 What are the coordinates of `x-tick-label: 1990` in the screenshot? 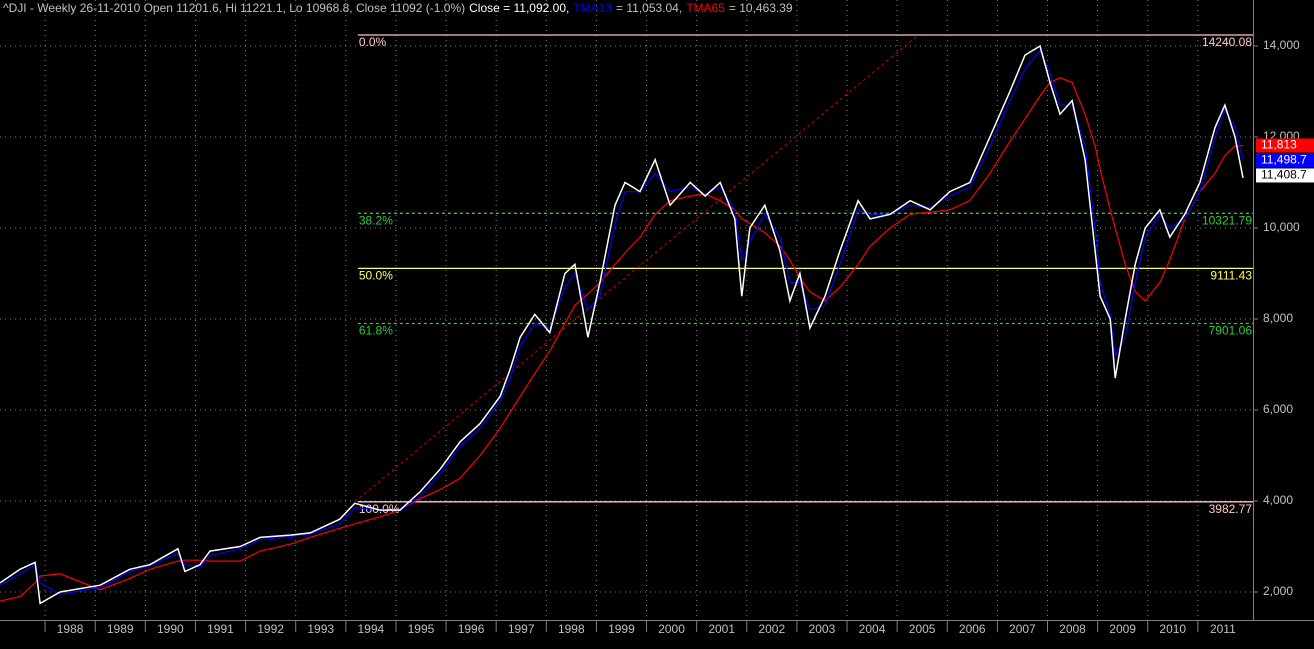 It's located at (170, 629).